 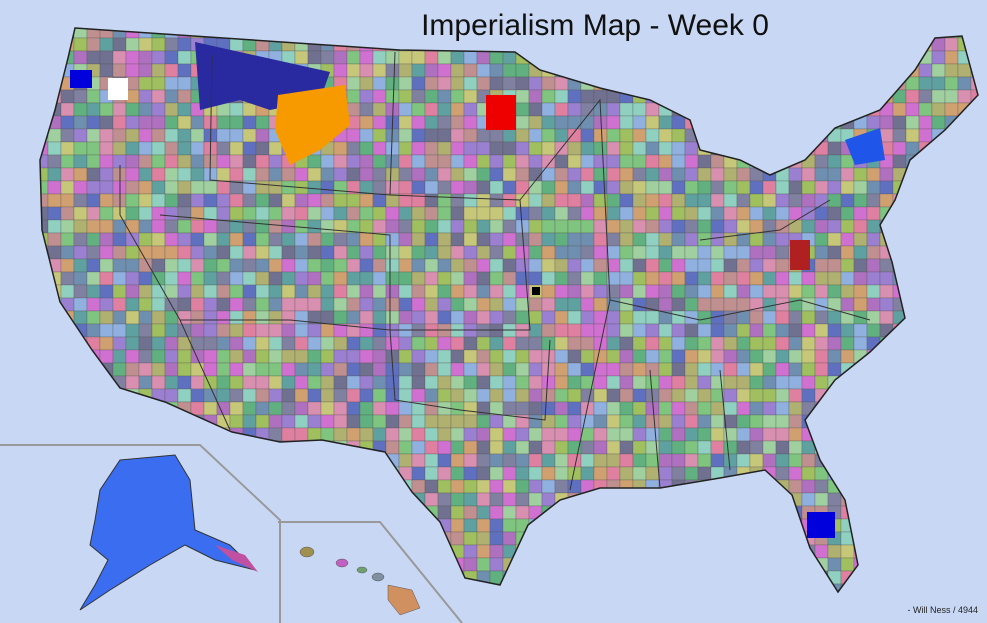 What do you see at coordinates (536, 291) in the screenshot?
I see `region-black` at bounding box center [536, 291].